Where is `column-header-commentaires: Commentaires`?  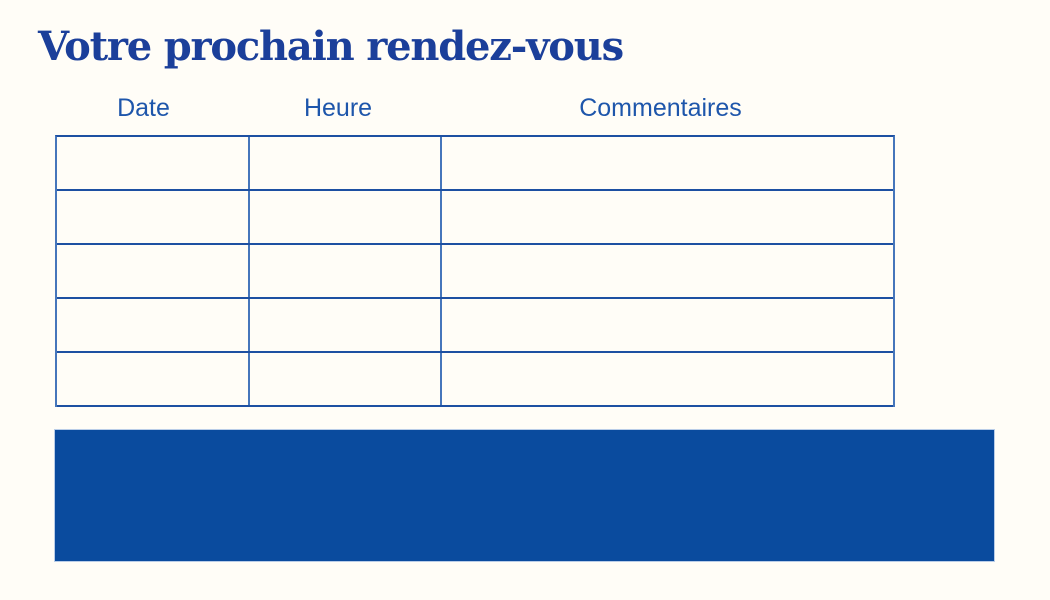 column-header-commentaires: Commentaires is located at coordinates (660, 108).